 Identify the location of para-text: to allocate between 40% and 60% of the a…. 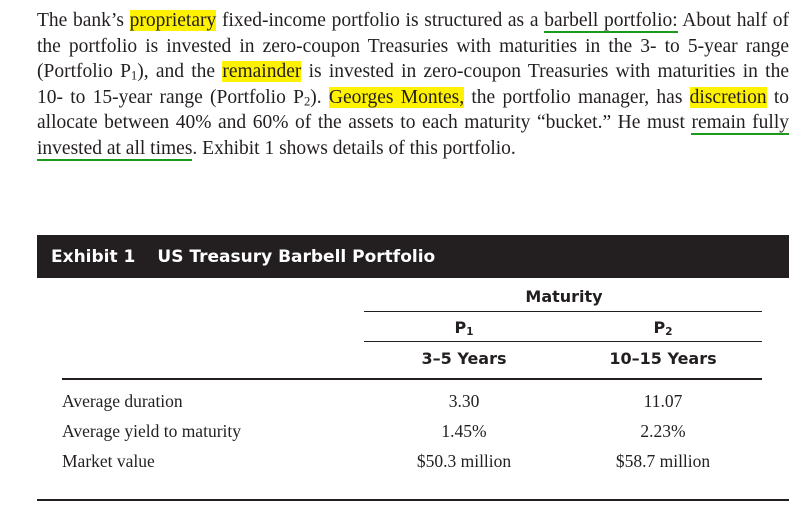
(413, 110).